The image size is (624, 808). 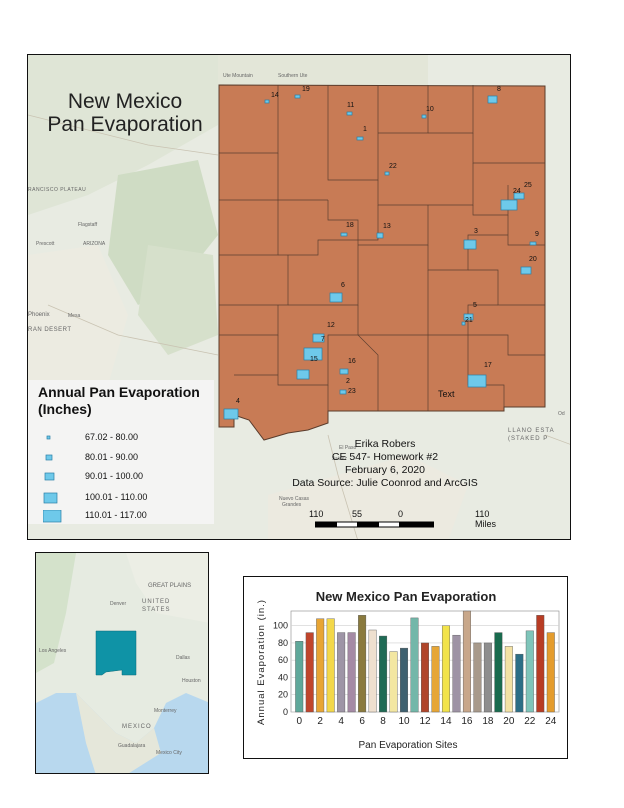 What do you see at coordinates (283, 677) in the screenshot?
I see `y-tick-label: 40` at bounding box center [283, 677].